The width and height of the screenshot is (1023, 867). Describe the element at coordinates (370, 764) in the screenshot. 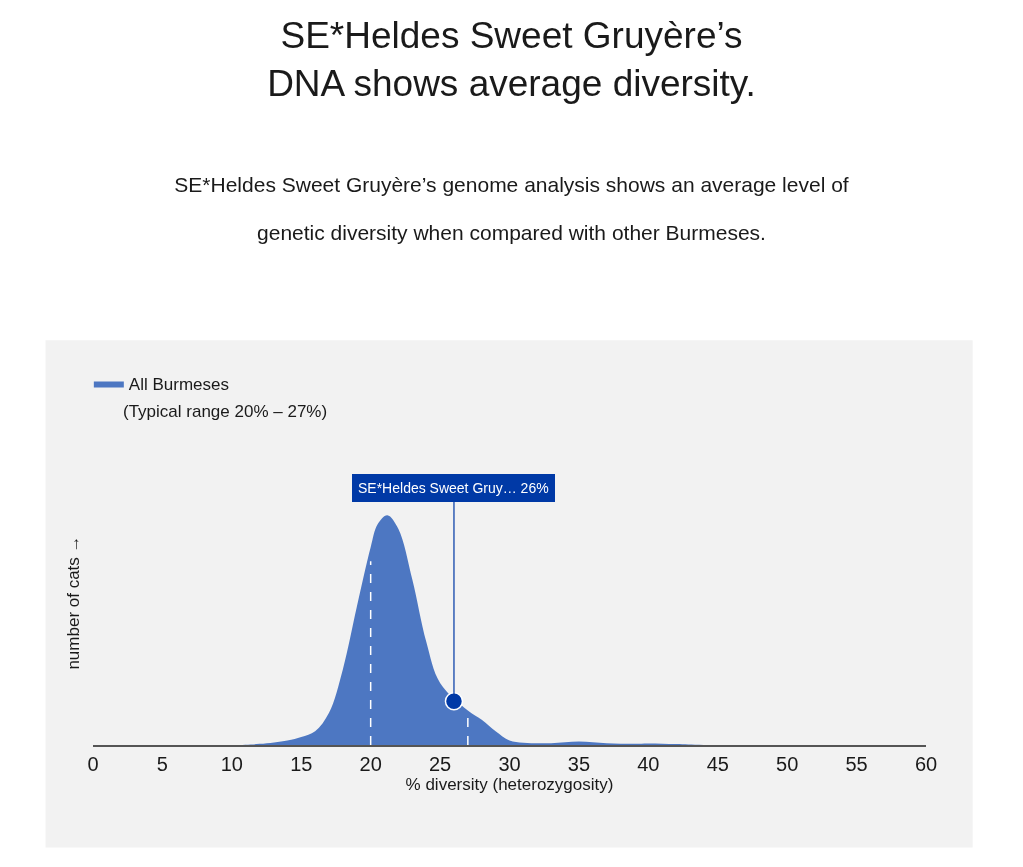

I see `x-tick-label: 20` at that location.